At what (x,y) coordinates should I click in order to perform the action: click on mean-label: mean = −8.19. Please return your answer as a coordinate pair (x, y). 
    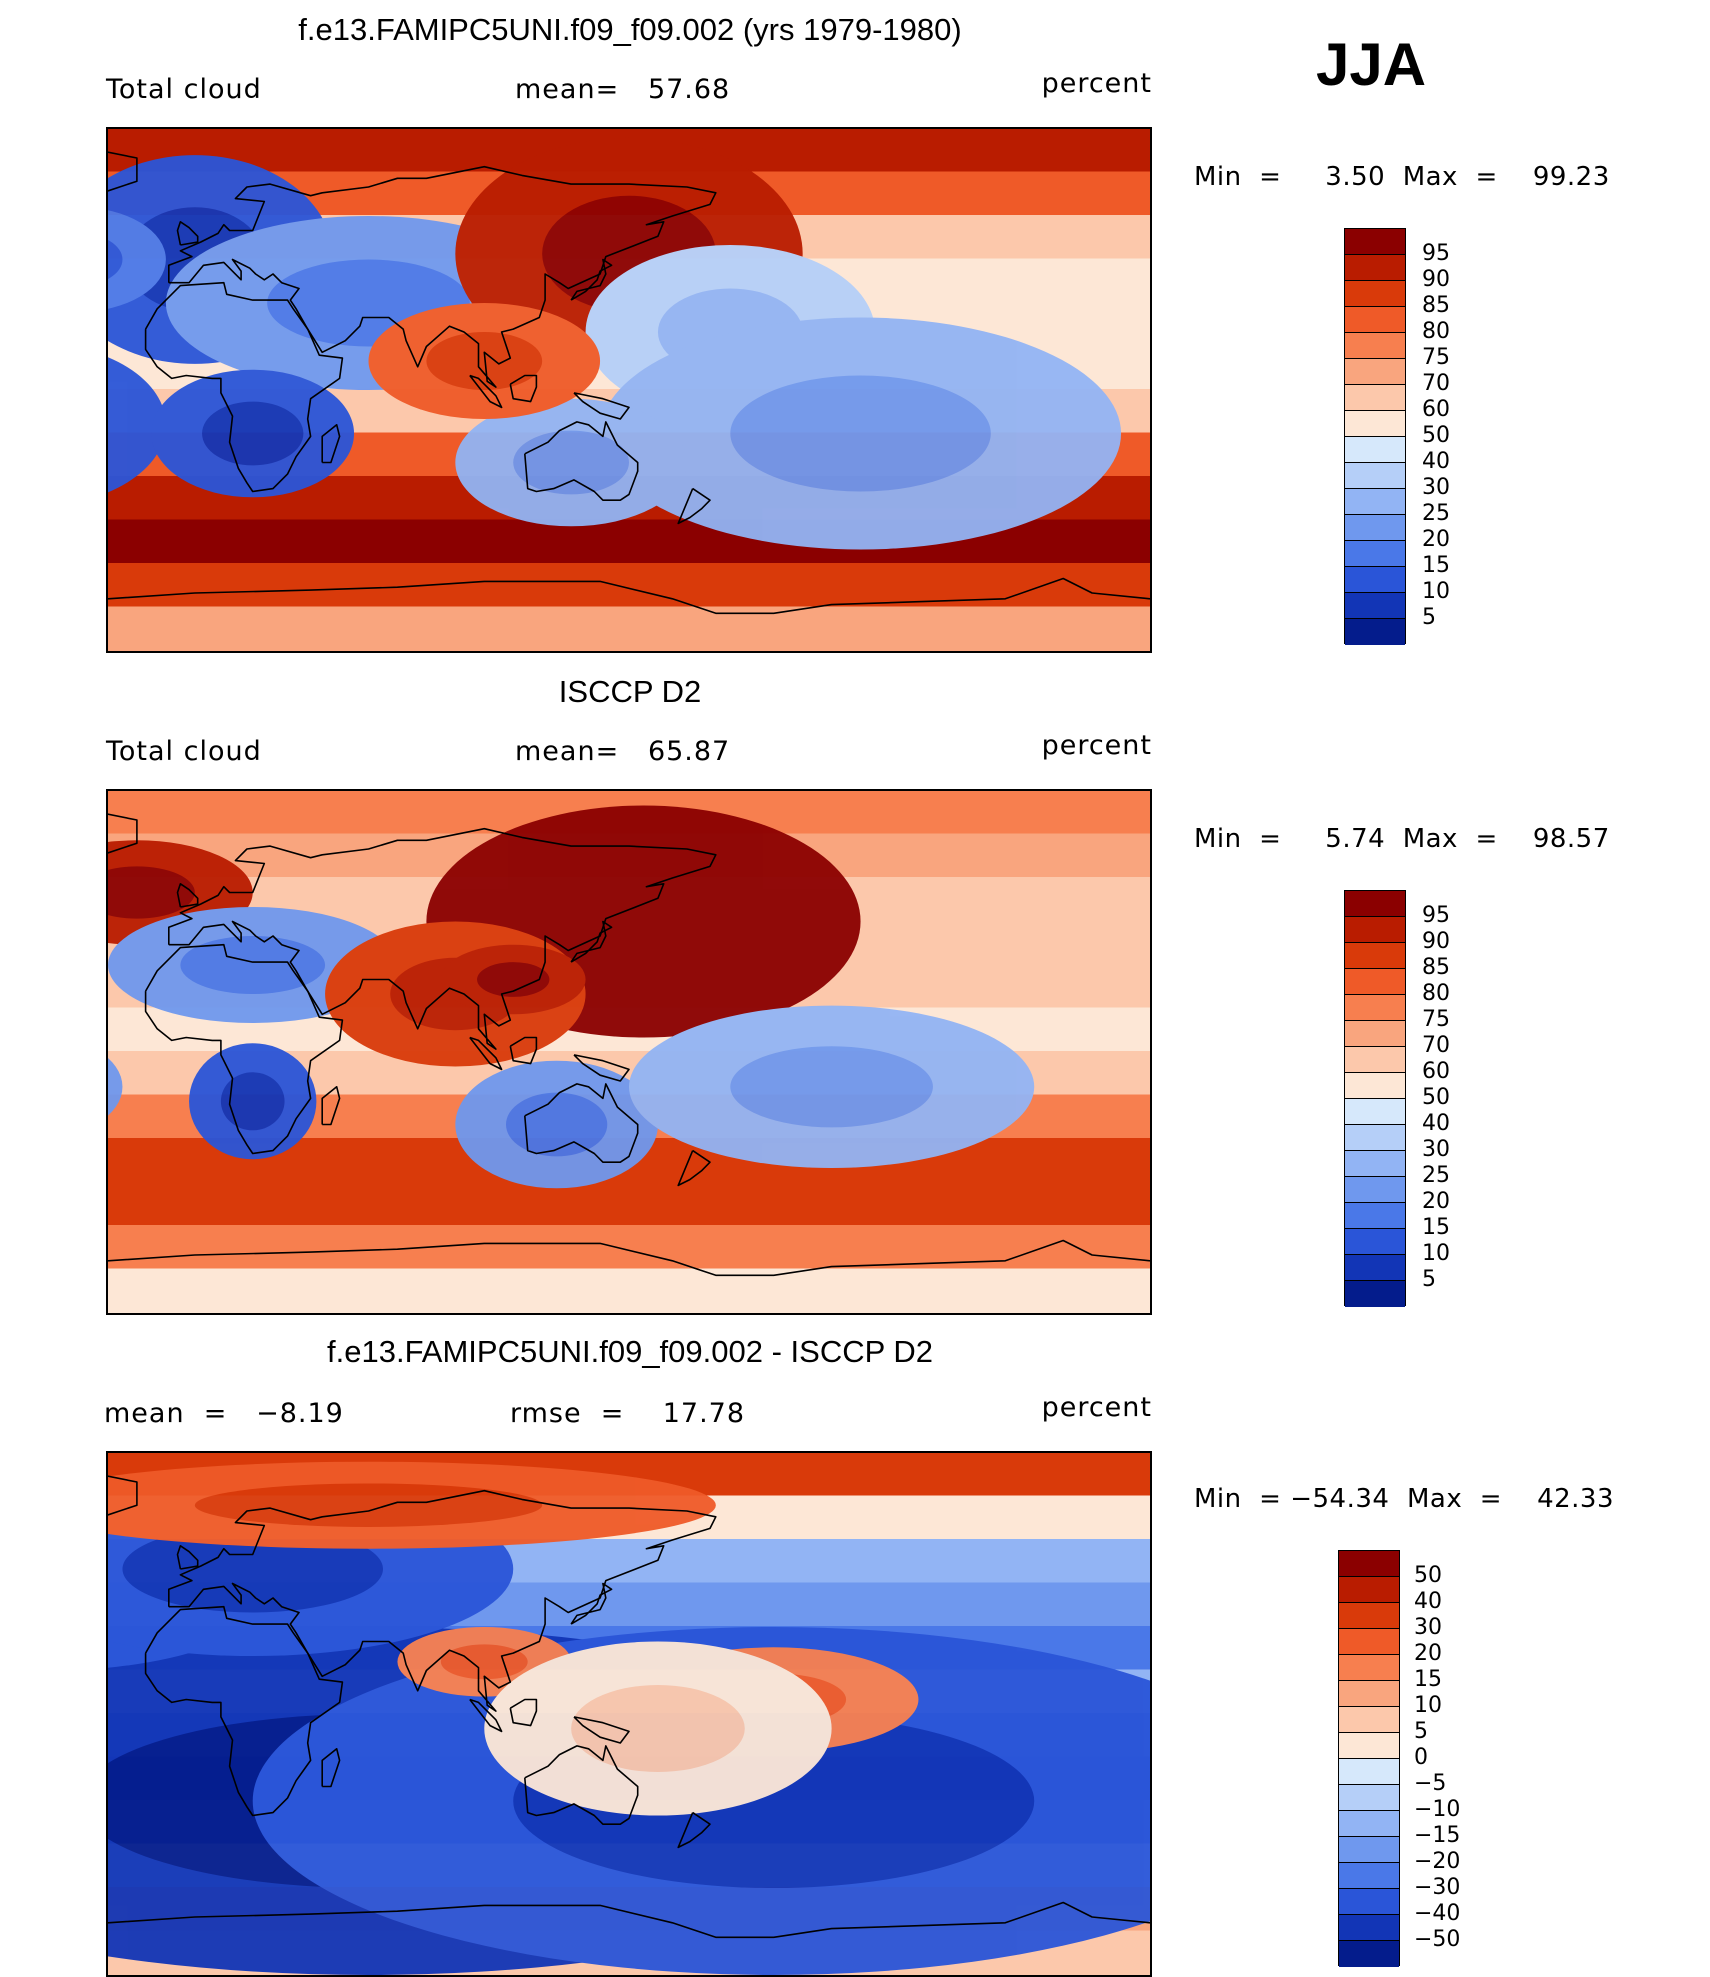
    Looking at the image, I should click on (224, 1413).